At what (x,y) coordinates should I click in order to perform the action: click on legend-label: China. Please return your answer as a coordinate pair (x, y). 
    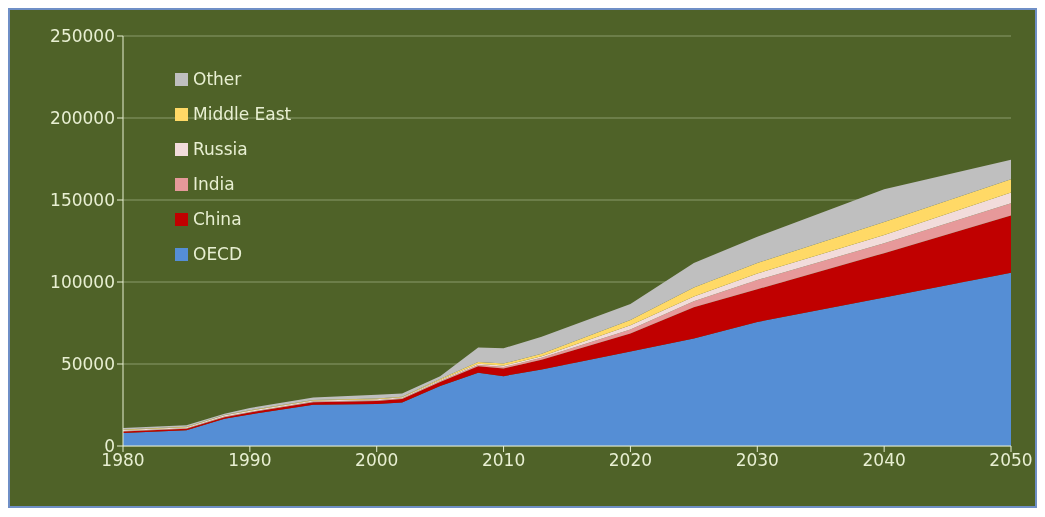
    Looking at the image, I should click on (217, 219).